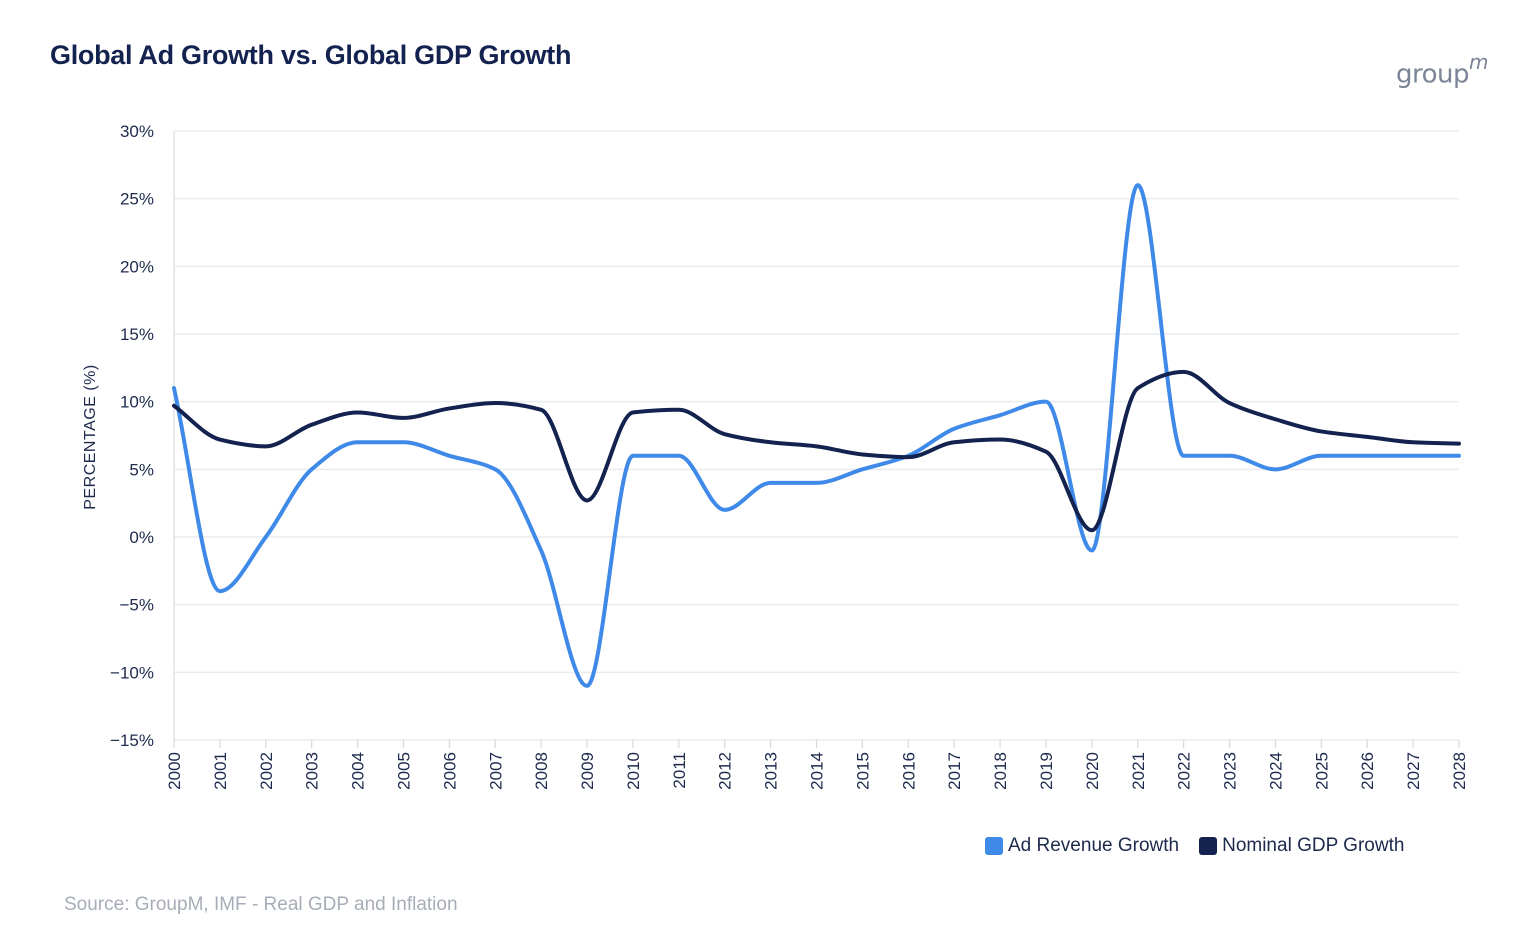  I want to click on x-tick-label: 2028, so click(1459, 771).